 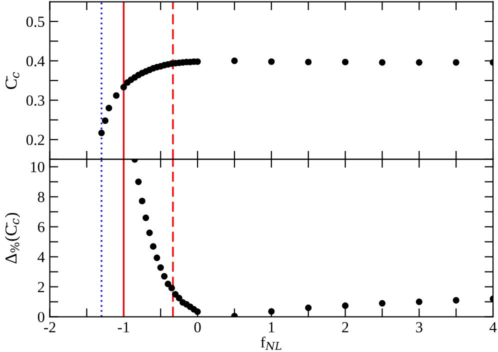 I want to click on y-tick-label: 10, so click(x=37, y=167).